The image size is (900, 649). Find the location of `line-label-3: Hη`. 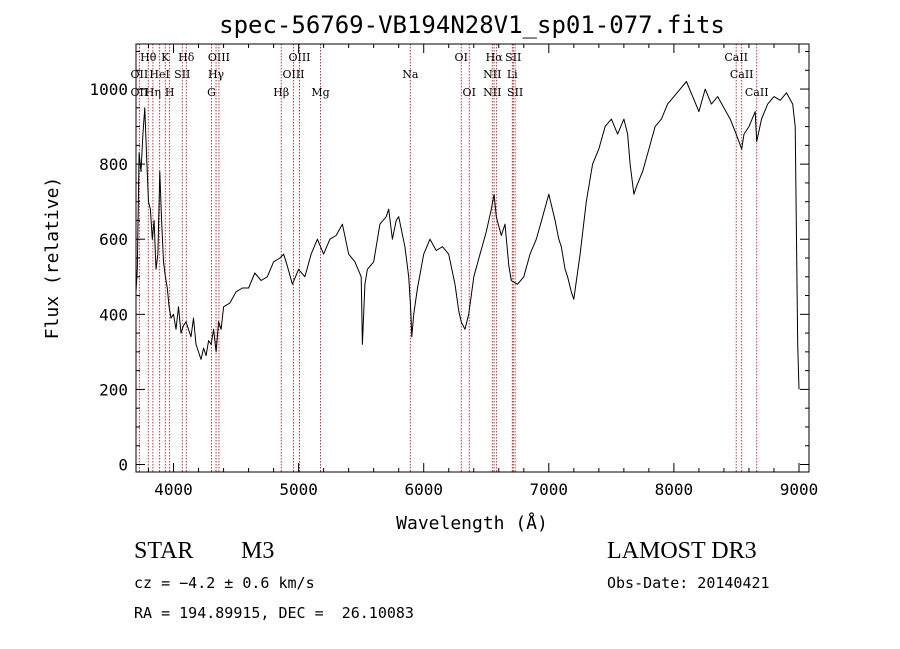

line-label-3: Hη is located at coordinates (153, 92).